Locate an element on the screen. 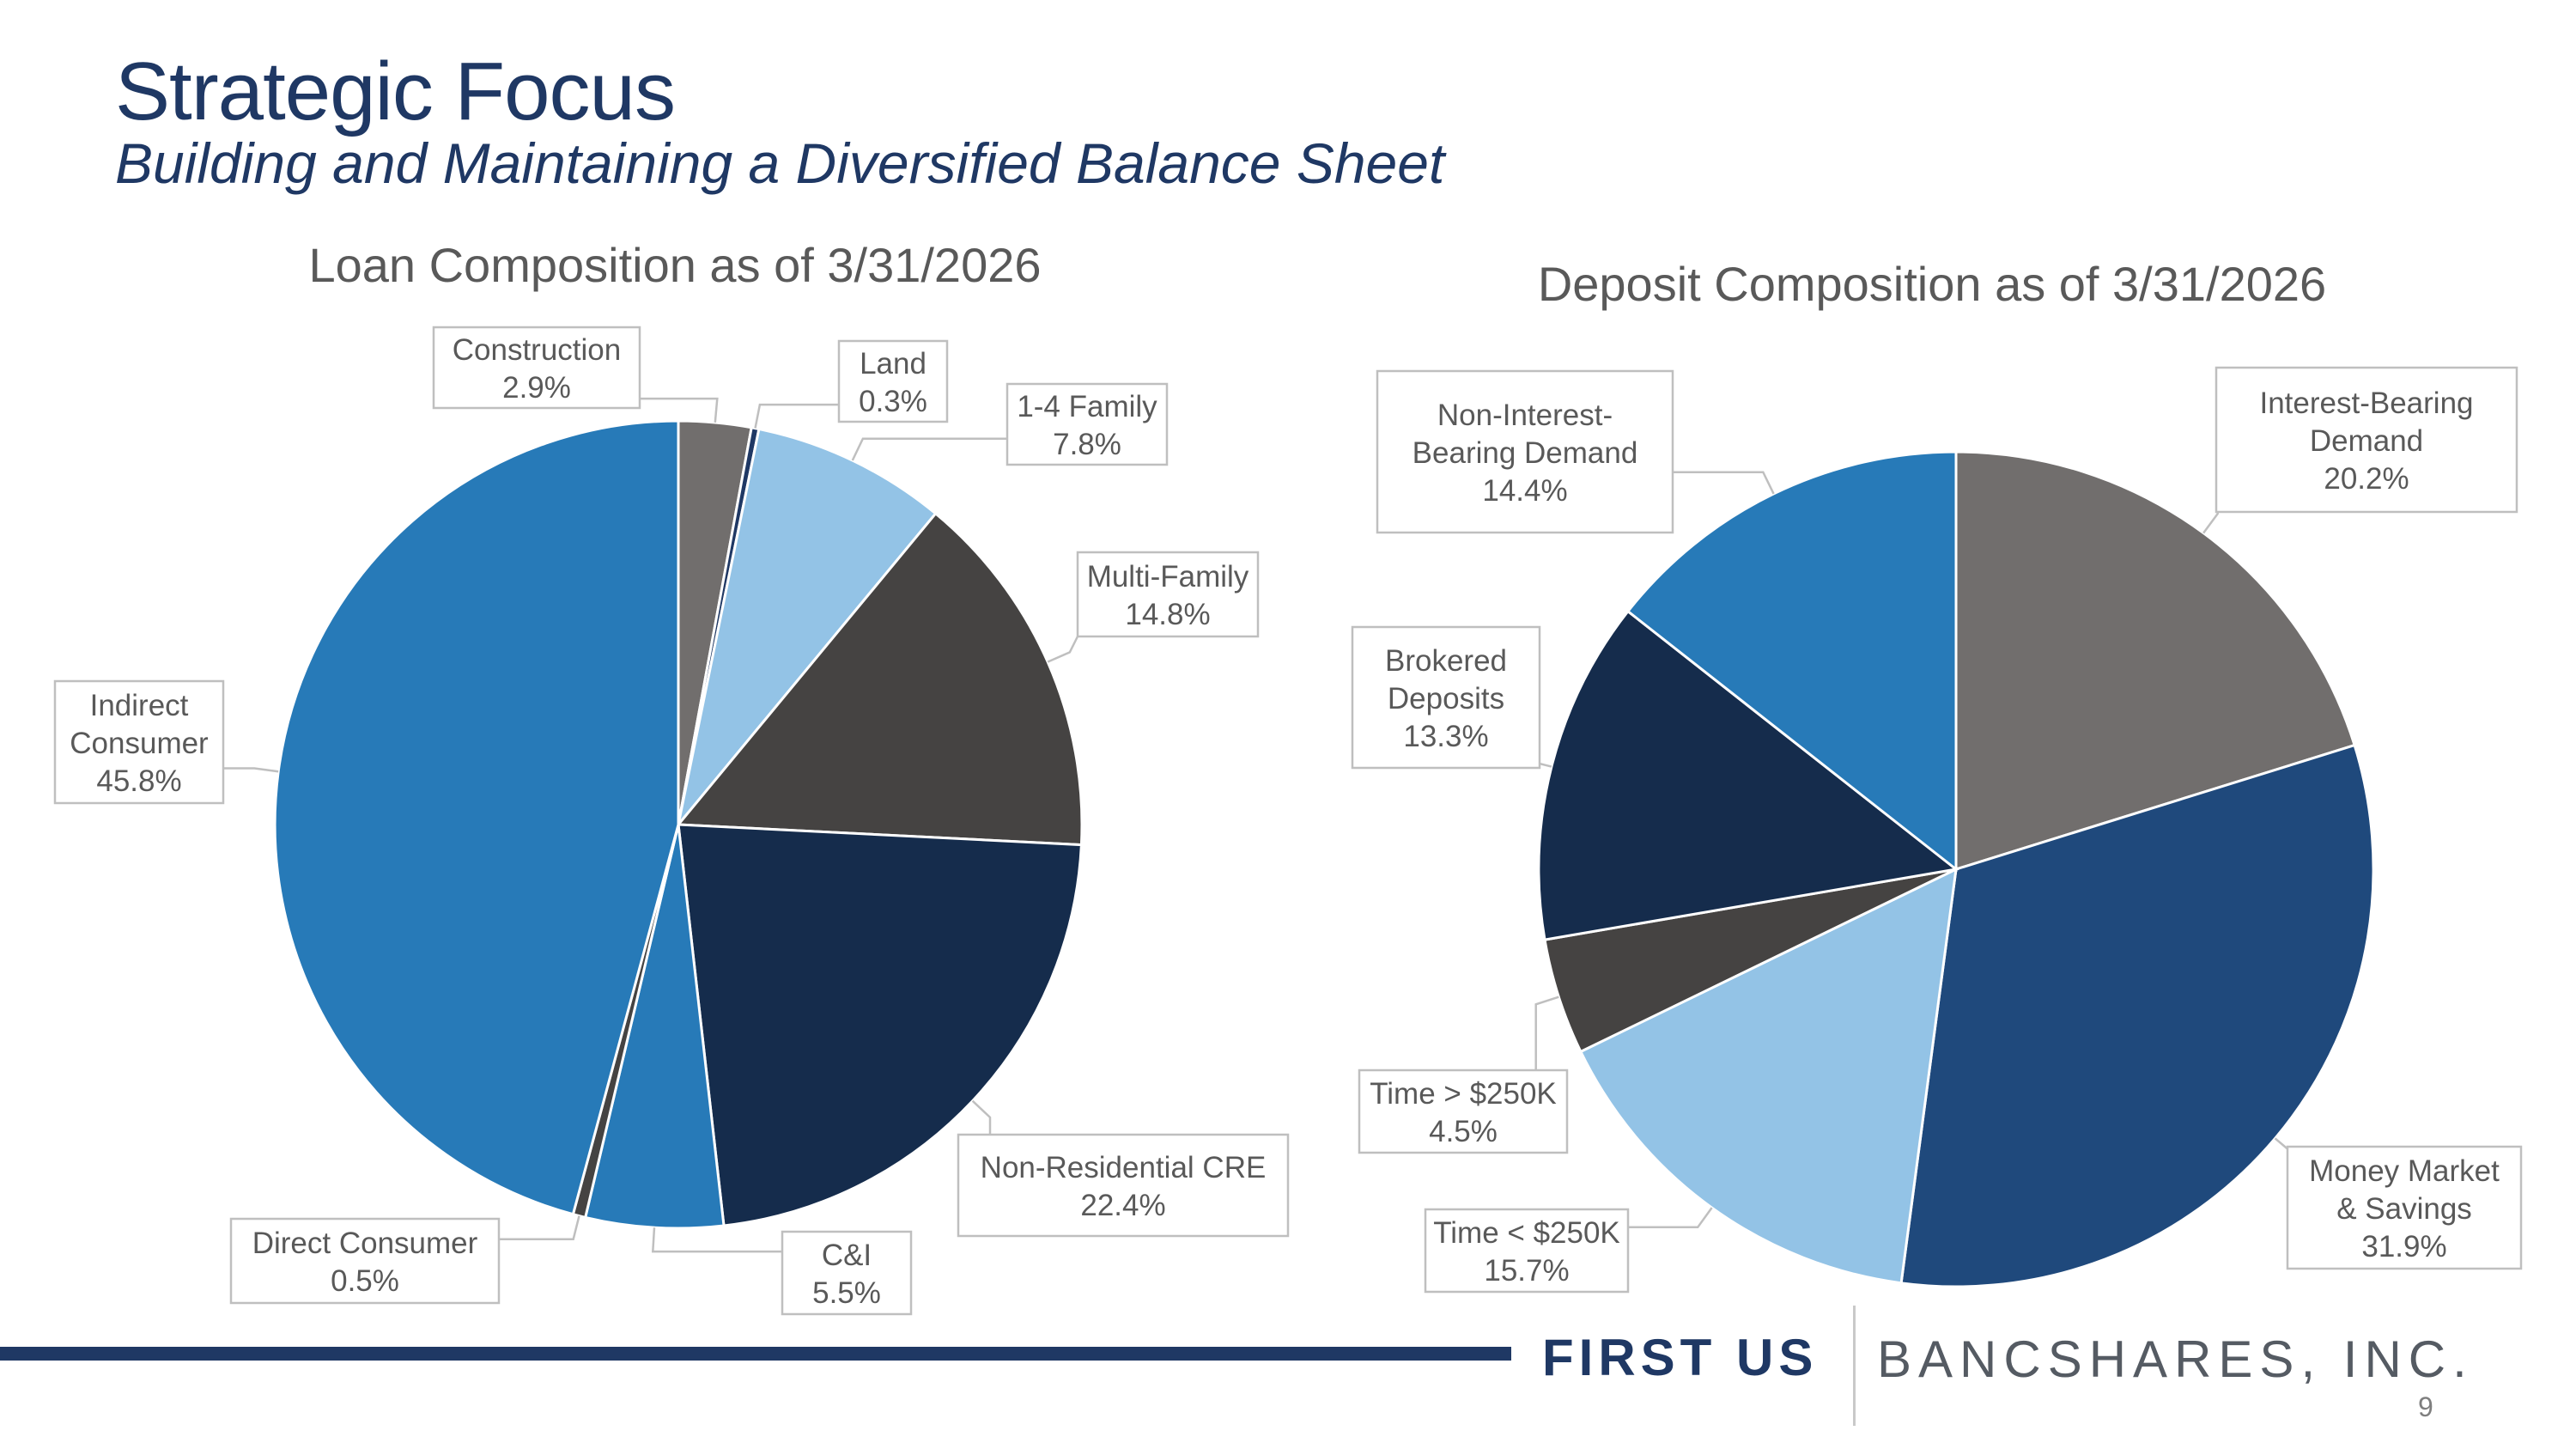 The height and width of the screenshot is (1449, 2576). page-title: Strategic Focus is located at coordinates (396, 91).